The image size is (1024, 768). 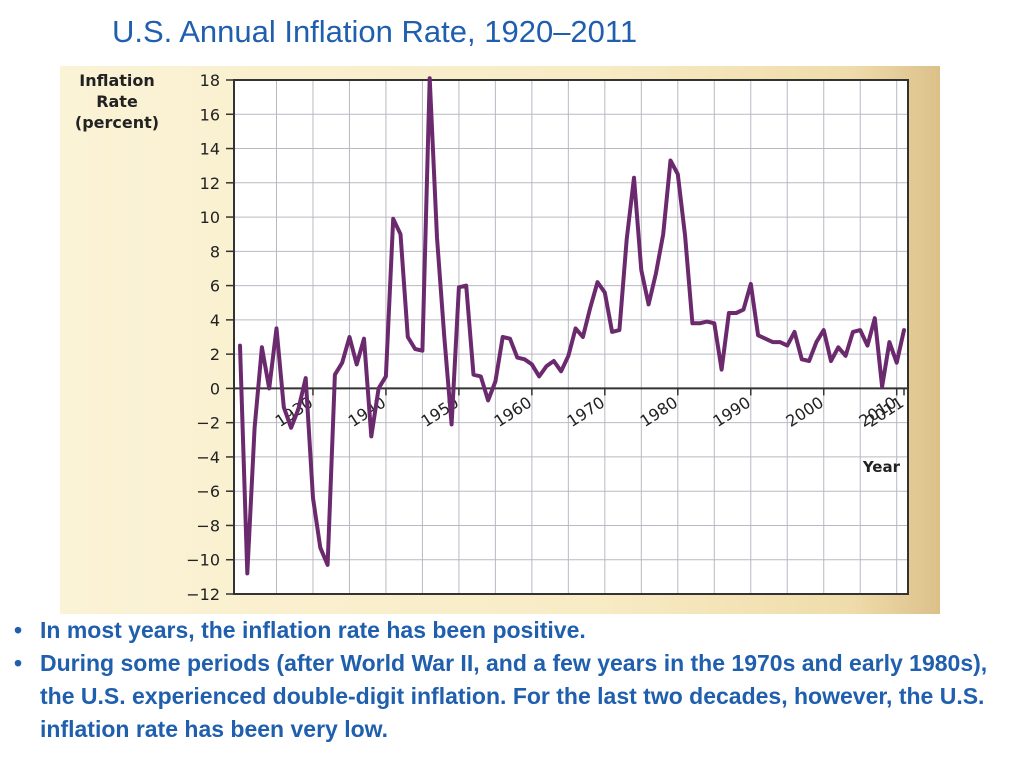 I want to click on y-axis-title-line: Rate, so click(x=117, y=101).